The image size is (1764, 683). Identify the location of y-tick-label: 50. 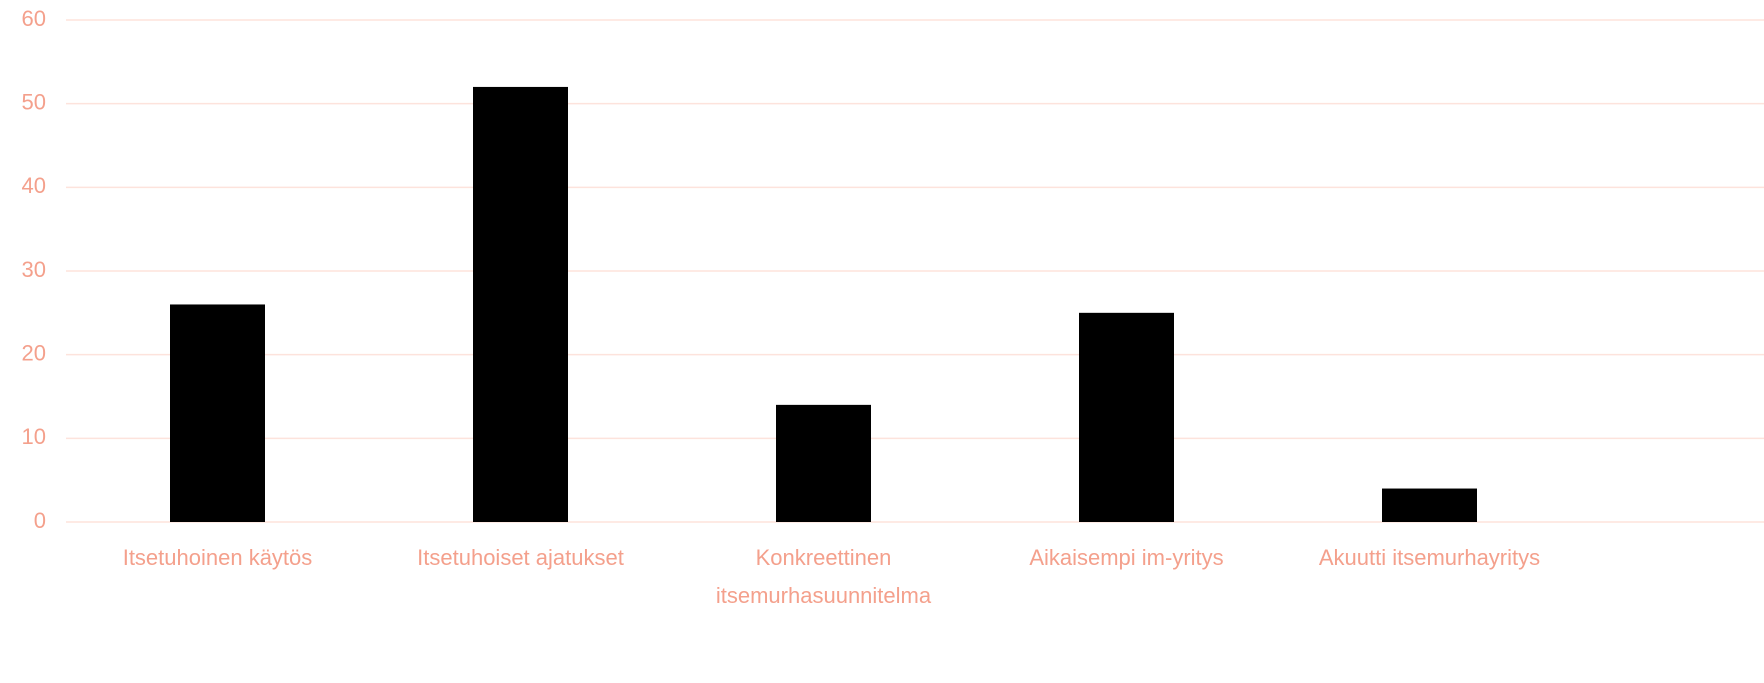
(34, 101).